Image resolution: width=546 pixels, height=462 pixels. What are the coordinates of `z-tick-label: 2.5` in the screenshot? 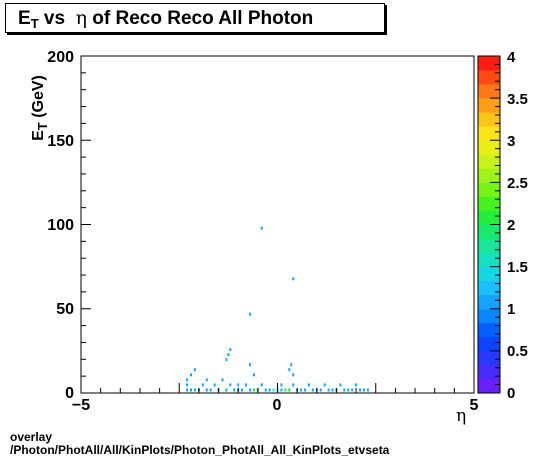 It's located at (517, 183).